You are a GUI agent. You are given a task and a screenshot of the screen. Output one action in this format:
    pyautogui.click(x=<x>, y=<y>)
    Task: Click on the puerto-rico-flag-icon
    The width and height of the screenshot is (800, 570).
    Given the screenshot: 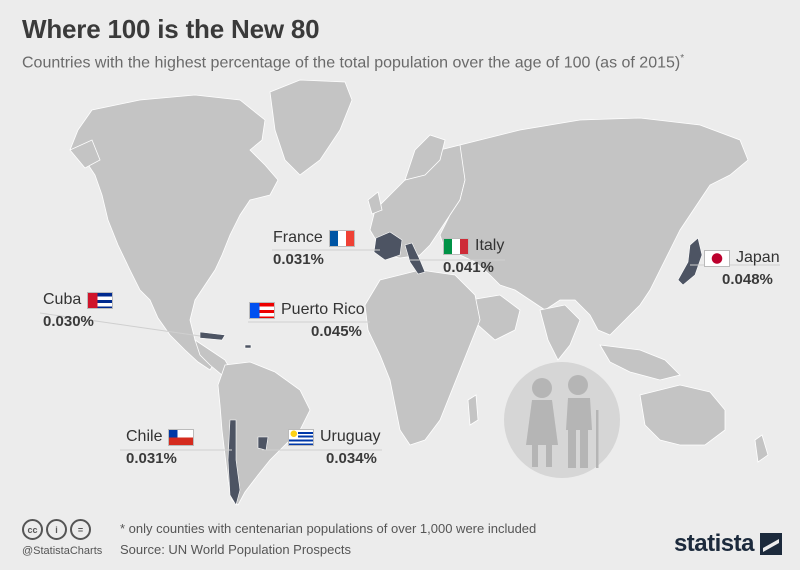 What is the action you would take?
    pyautogui.click(x=262, y=310)
    